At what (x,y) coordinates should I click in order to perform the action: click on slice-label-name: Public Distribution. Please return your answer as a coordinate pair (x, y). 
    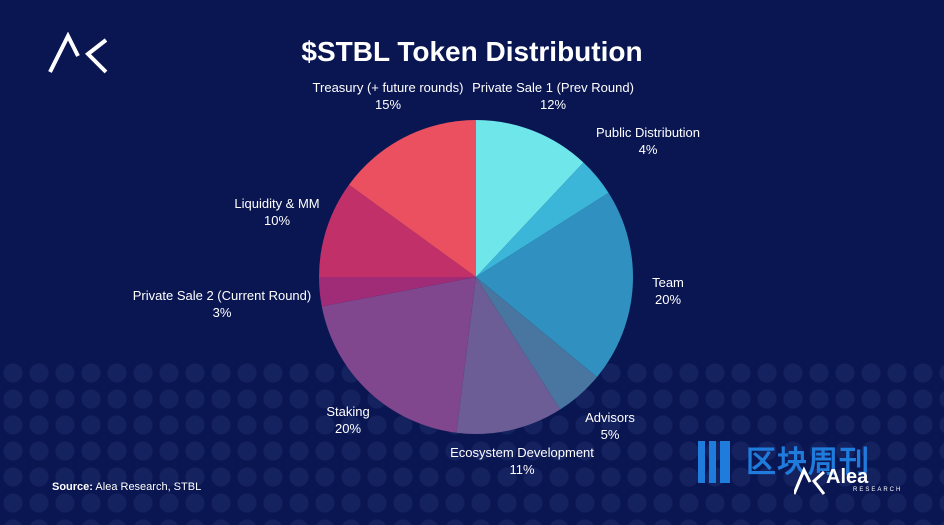
    Looking at the image, I should click on (648, 132).